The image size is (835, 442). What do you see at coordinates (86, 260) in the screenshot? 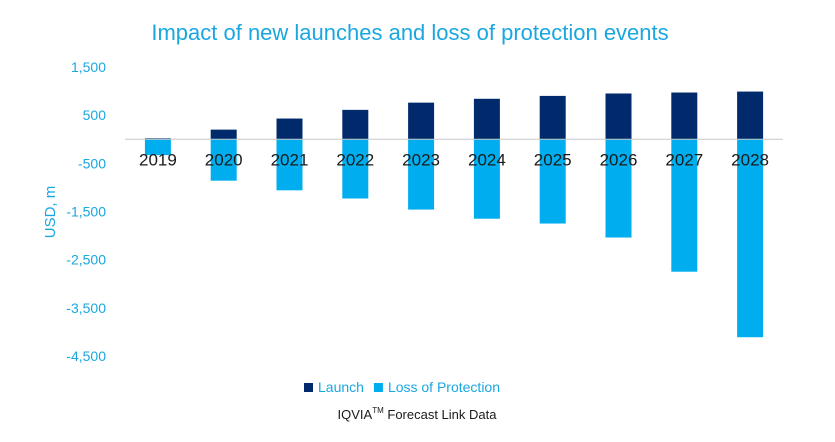
I see `y-tick-label: -2,500` at bounding box center [86, 260].